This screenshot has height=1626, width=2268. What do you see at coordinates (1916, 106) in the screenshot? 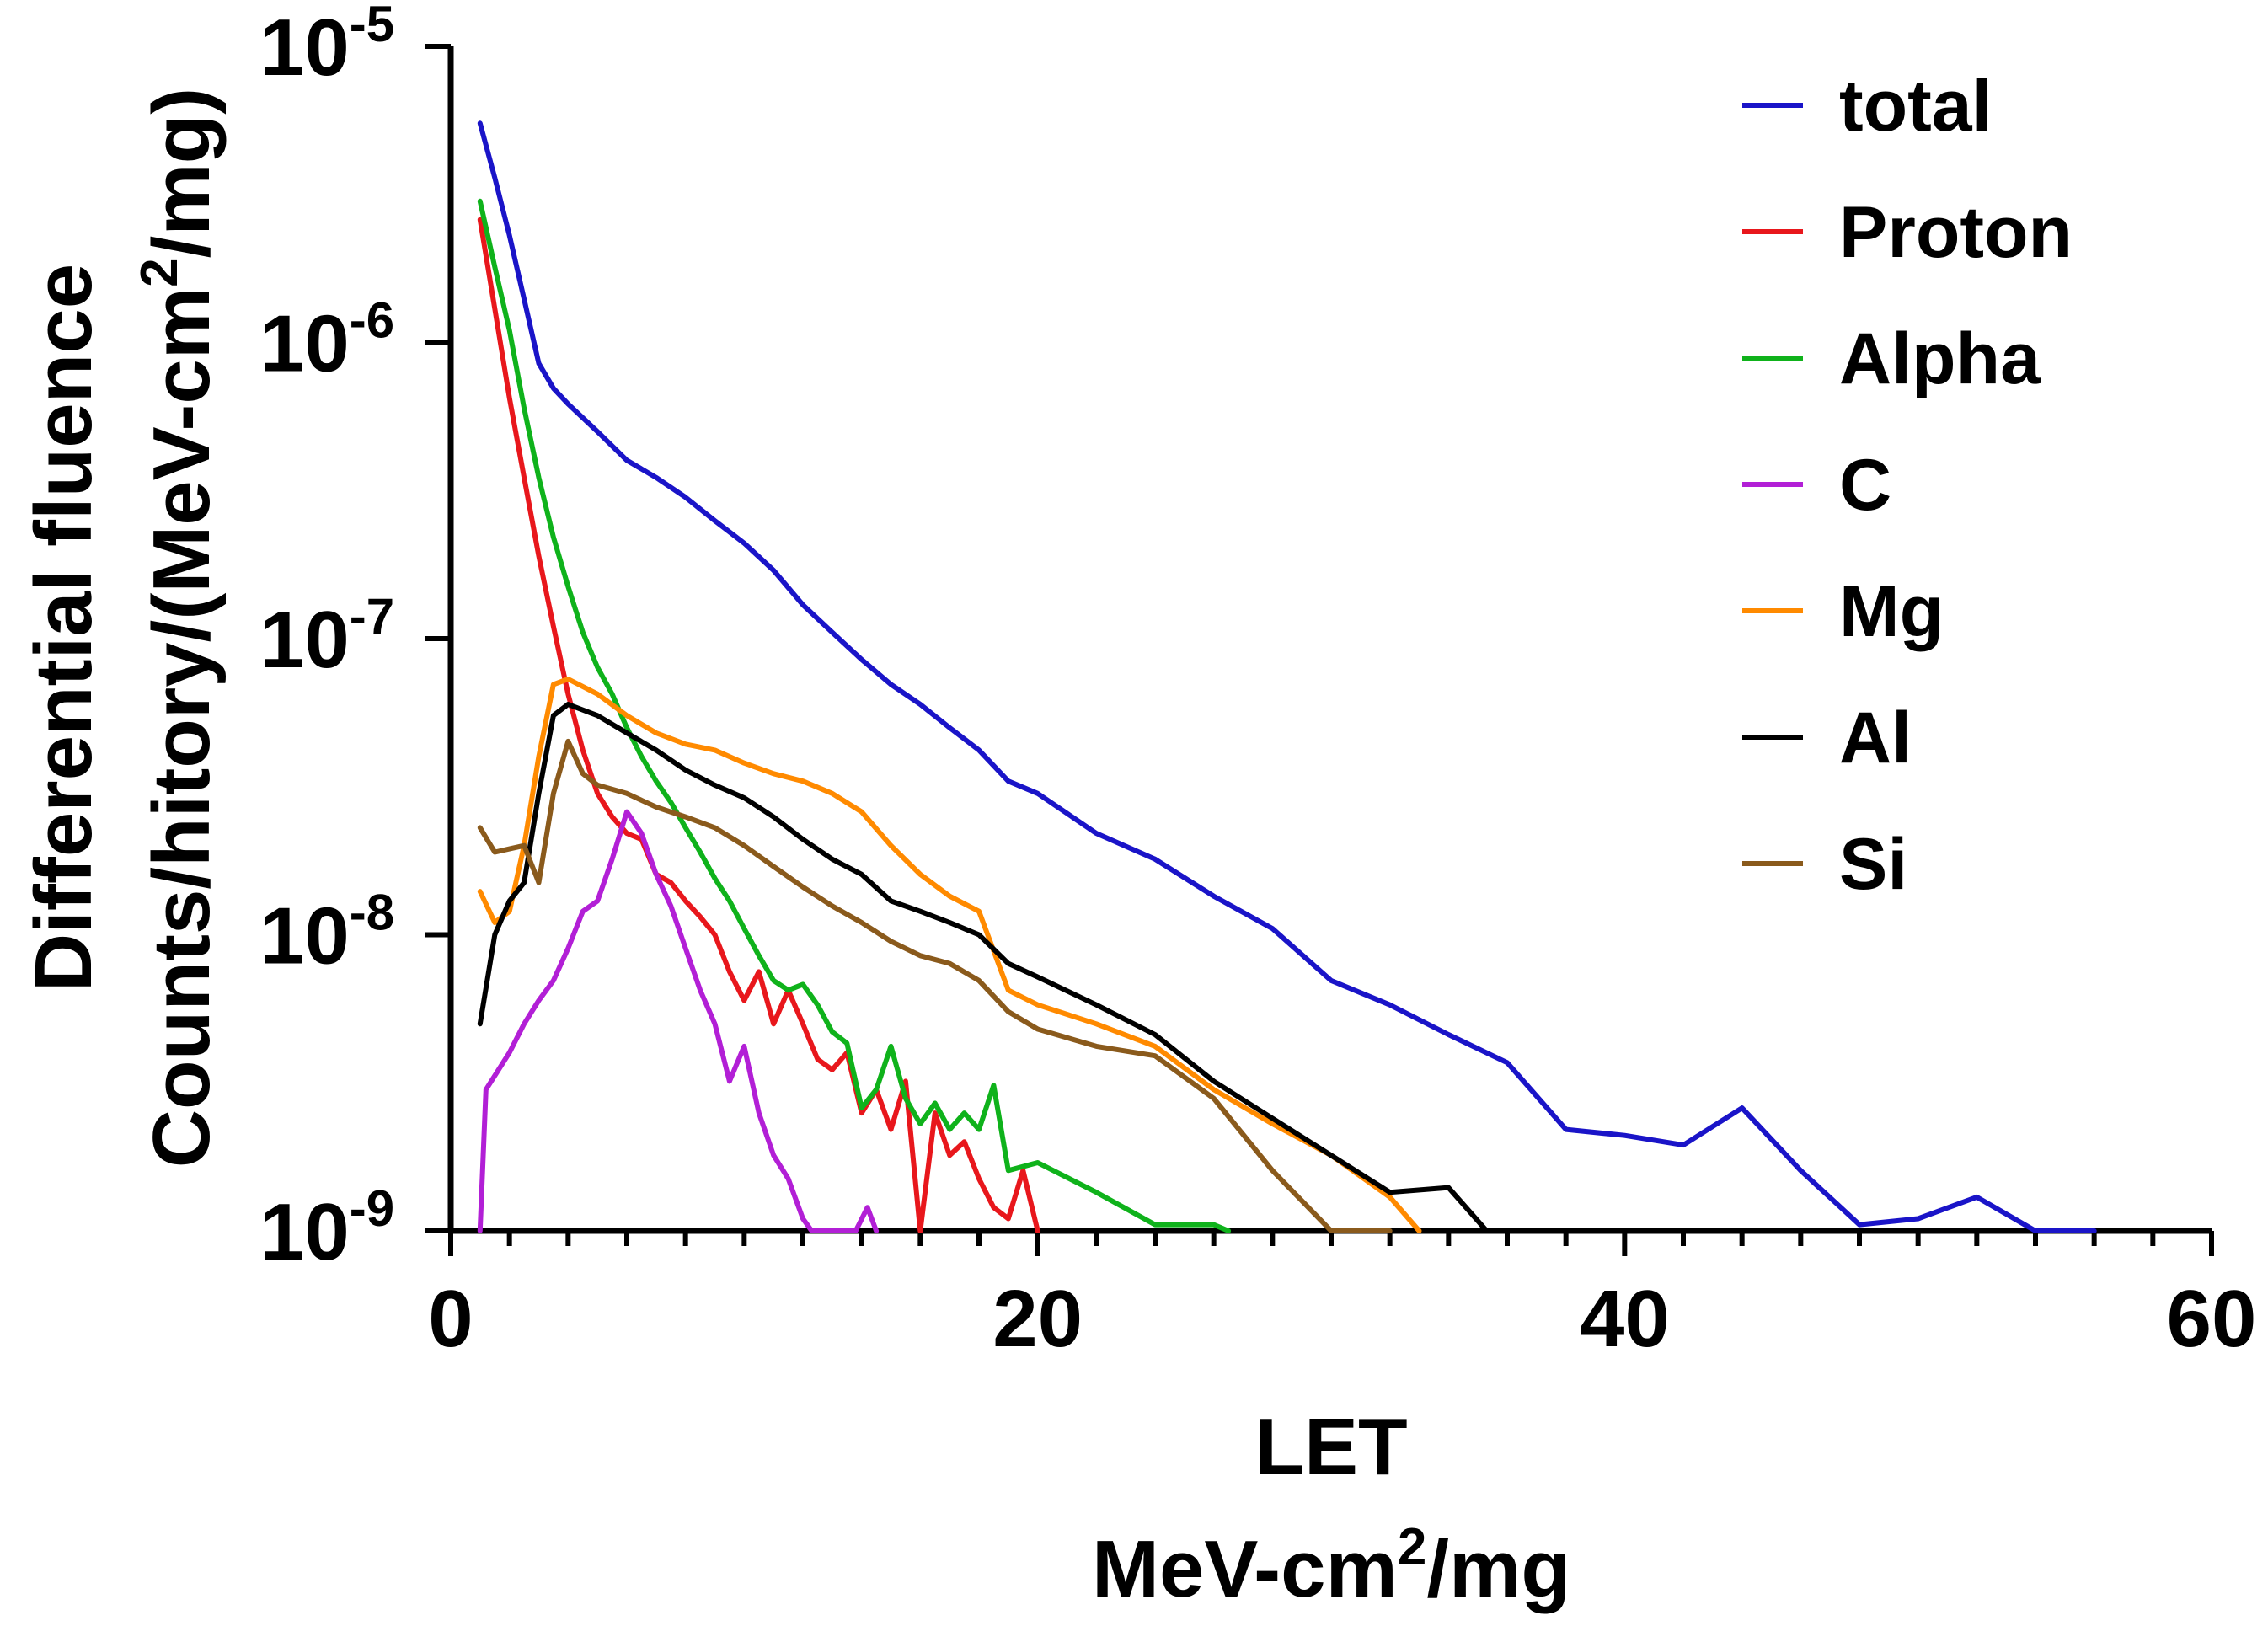
I see `legend-label-total: total` at bounding box center [1916, 106].